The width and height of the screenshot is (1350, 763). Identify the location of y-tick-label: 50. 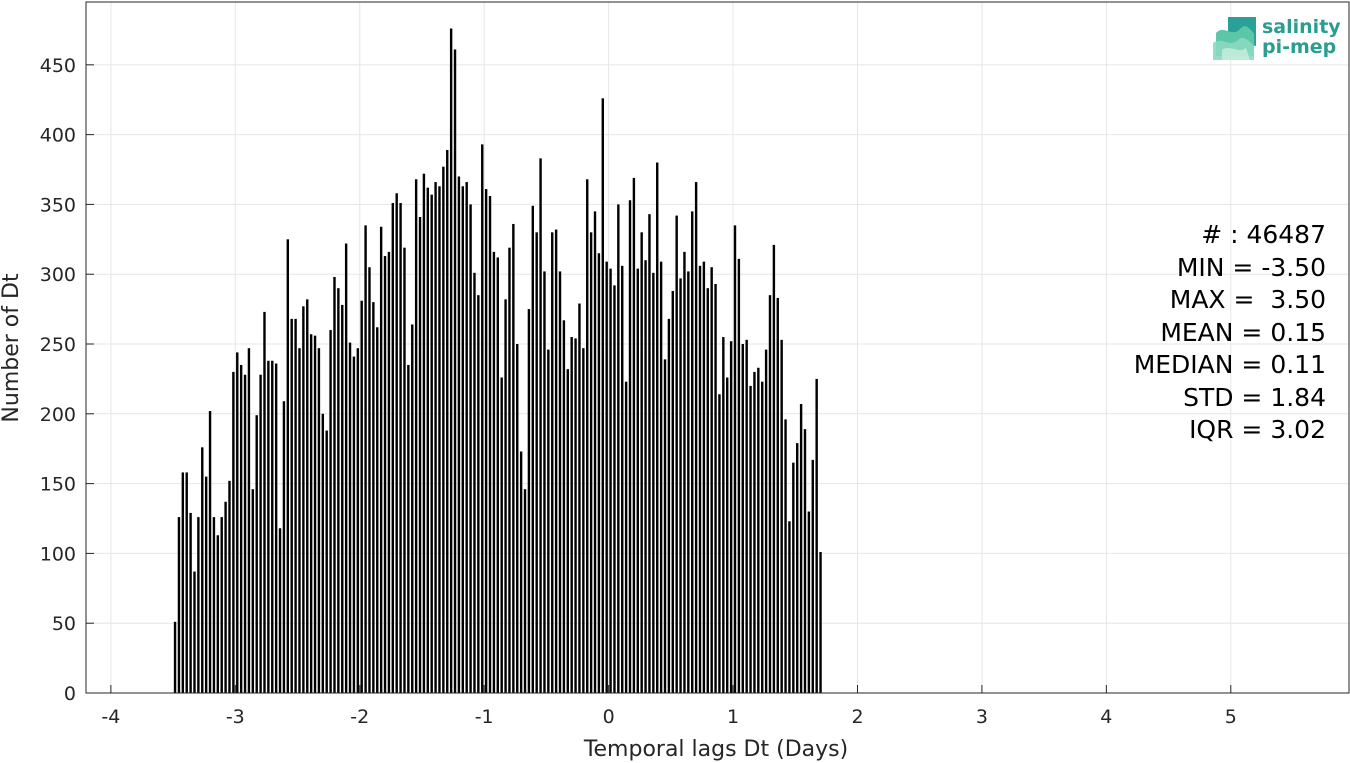
(64, 624).